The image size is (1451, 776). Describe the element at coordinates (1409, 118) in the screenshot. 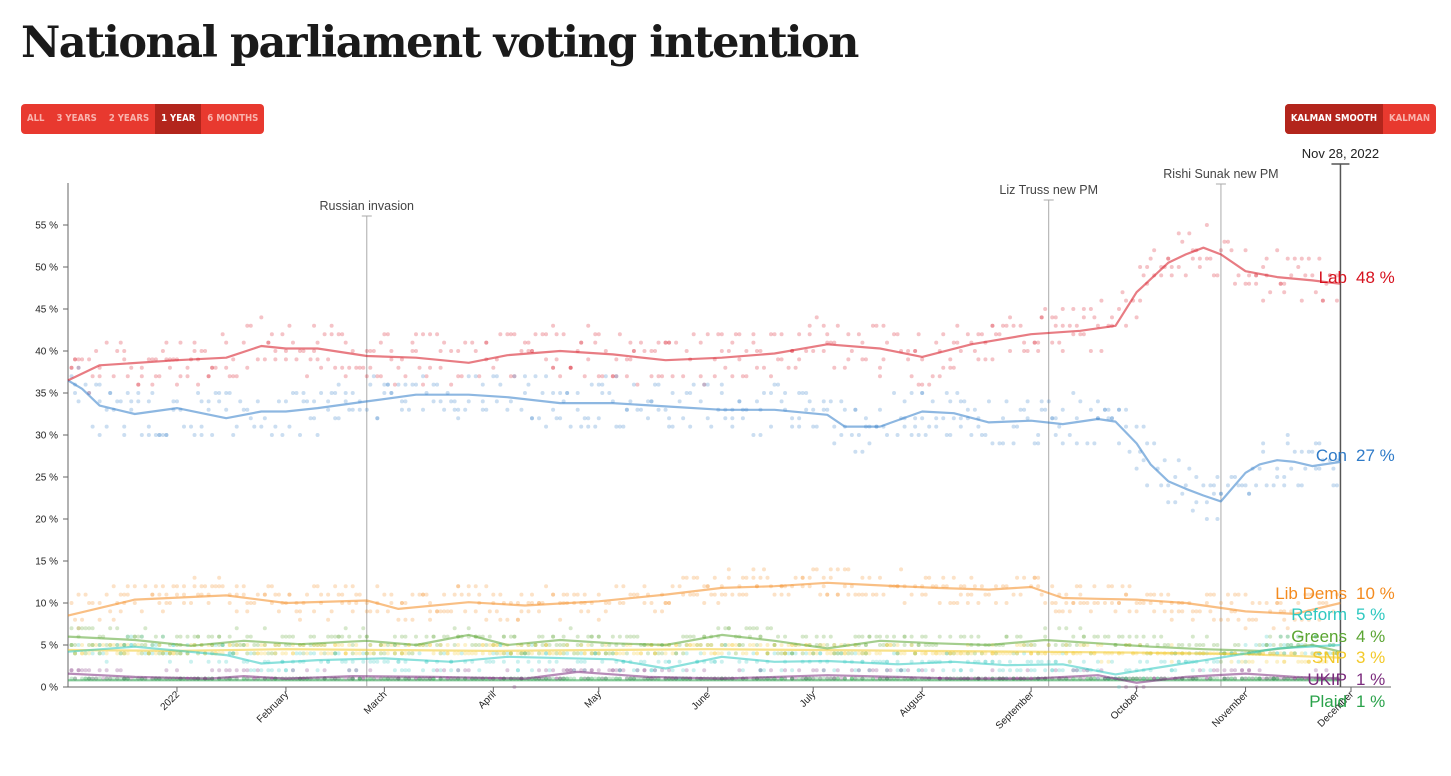

I see `kalman-button: KALMAN` at that location.